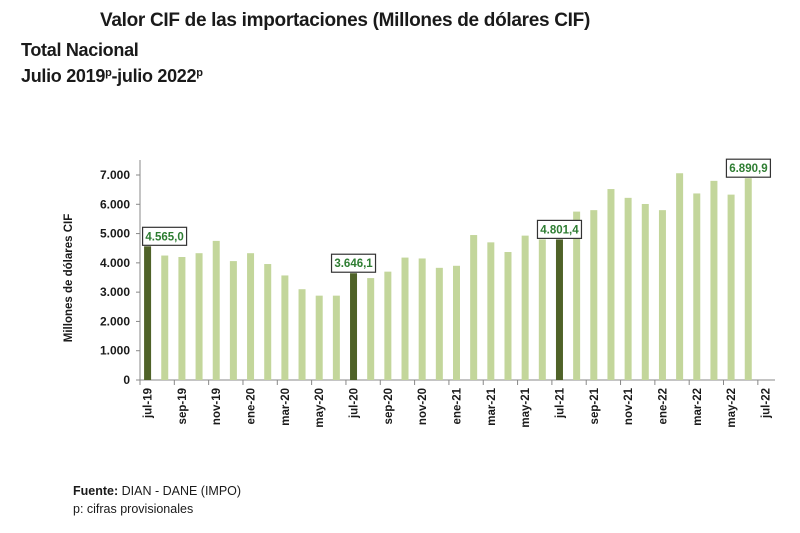 This screenshot has width=800, height=533. I want to click on data-label: 4.565,0, so click(164, 237).